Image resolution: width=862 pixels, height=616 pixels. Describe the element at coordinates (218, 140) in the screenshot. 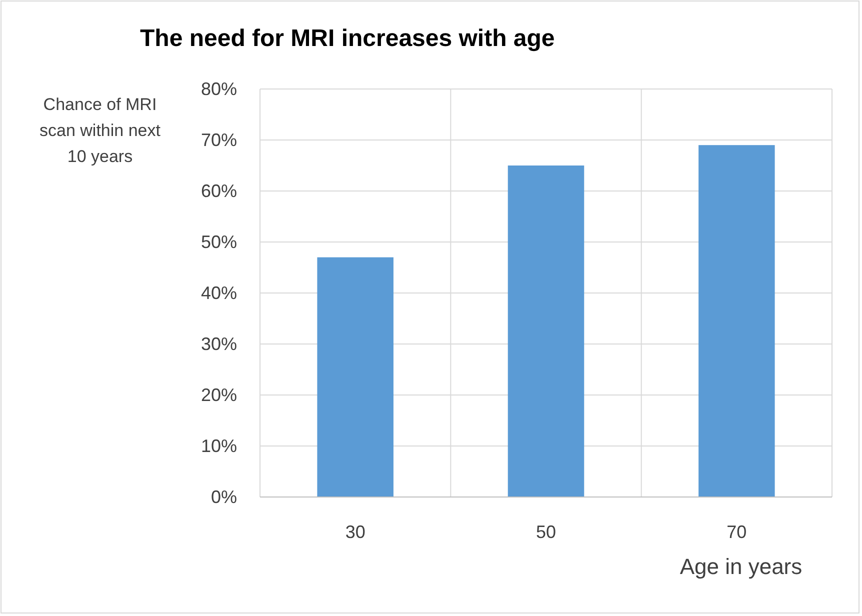

I see `y-tick-label: 70%` at that location.